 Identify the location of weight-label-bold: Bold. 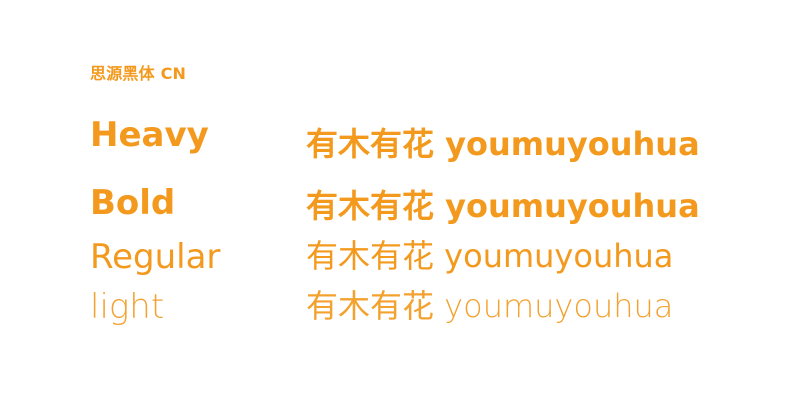
(133, 203).